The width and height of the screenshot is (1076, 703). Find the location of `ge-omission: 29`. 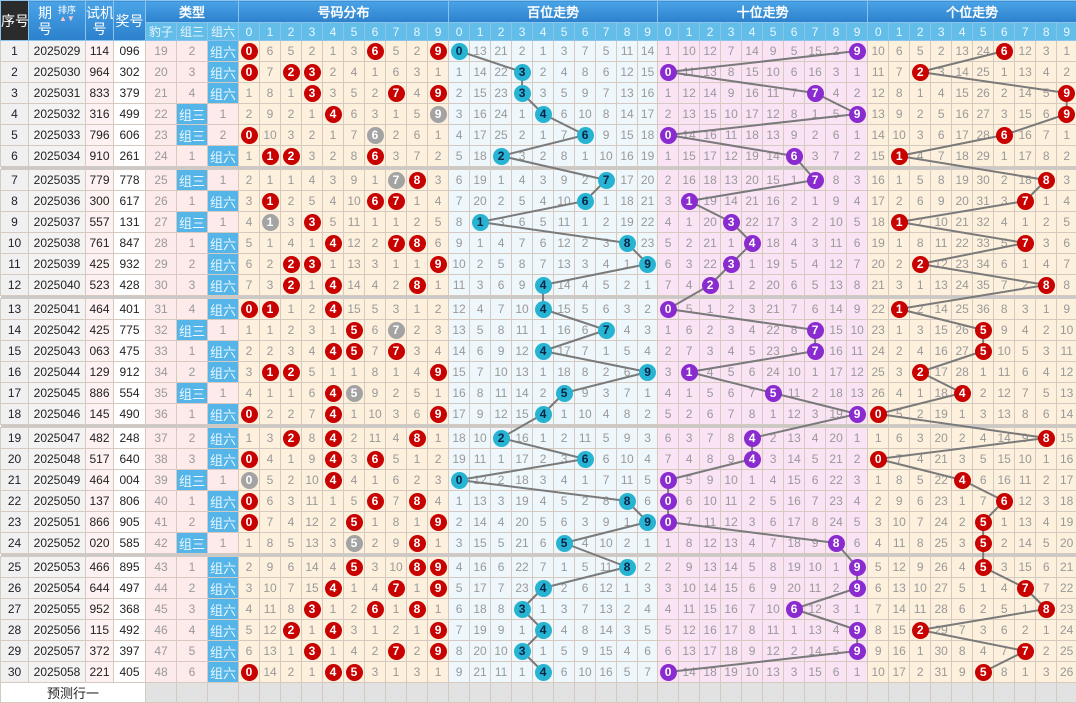

ge-omission: 29 is located at coordinates (982, 156).